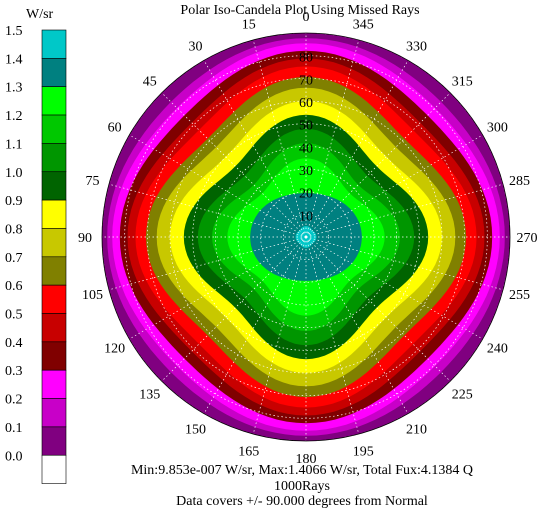 The image size is (547, 509). Describe the element at coordinates (497, 128) in the screenshot. I see `angular-tick-label: 300` at that location.